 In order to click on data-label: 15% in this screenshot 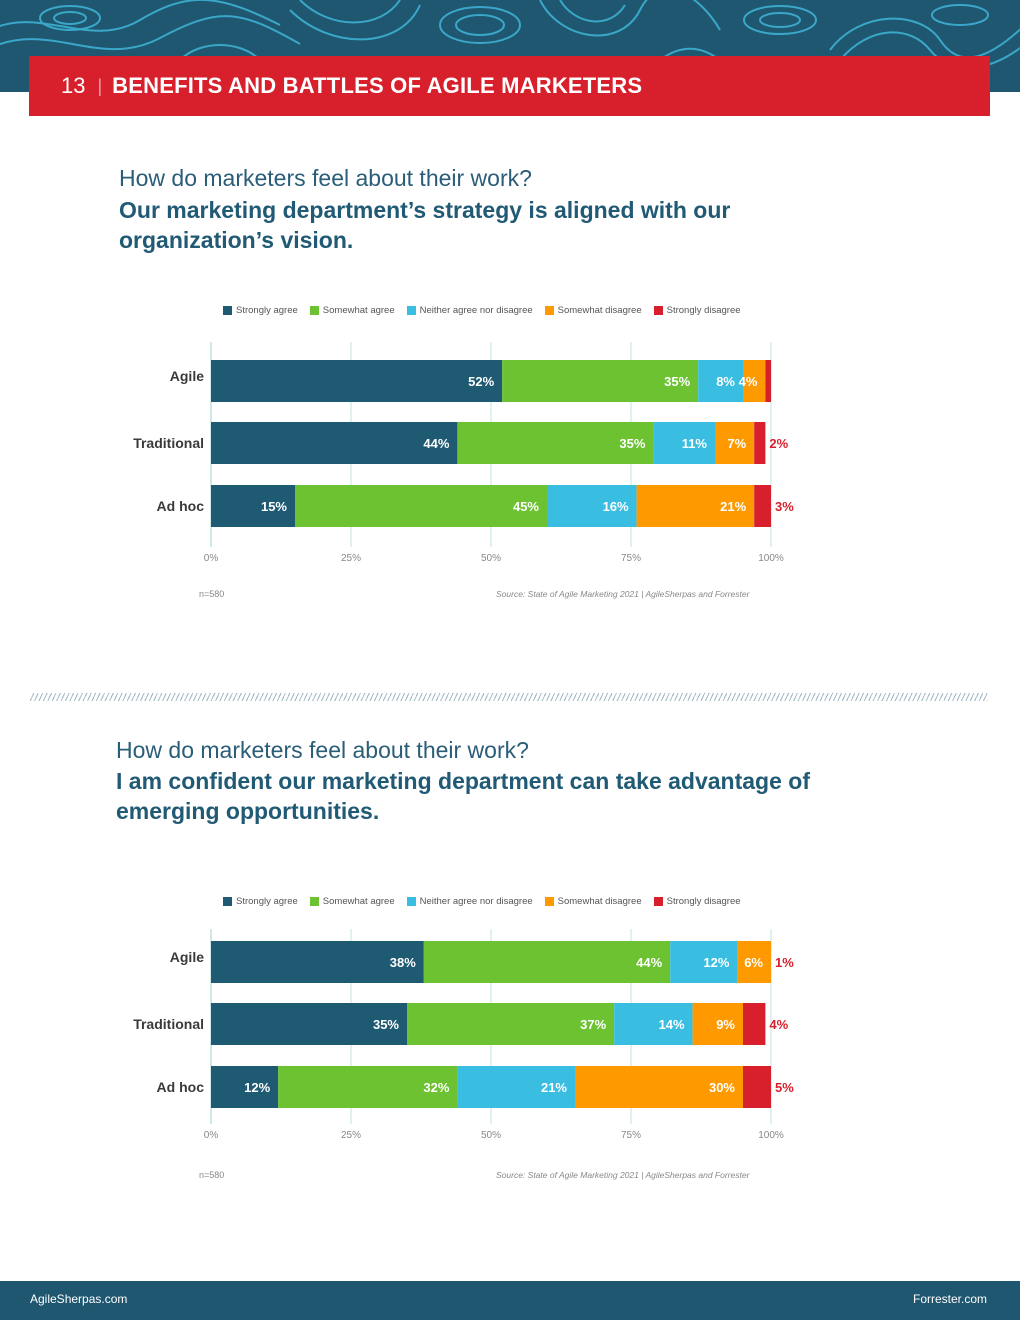, I will do `click(274, 506)`.